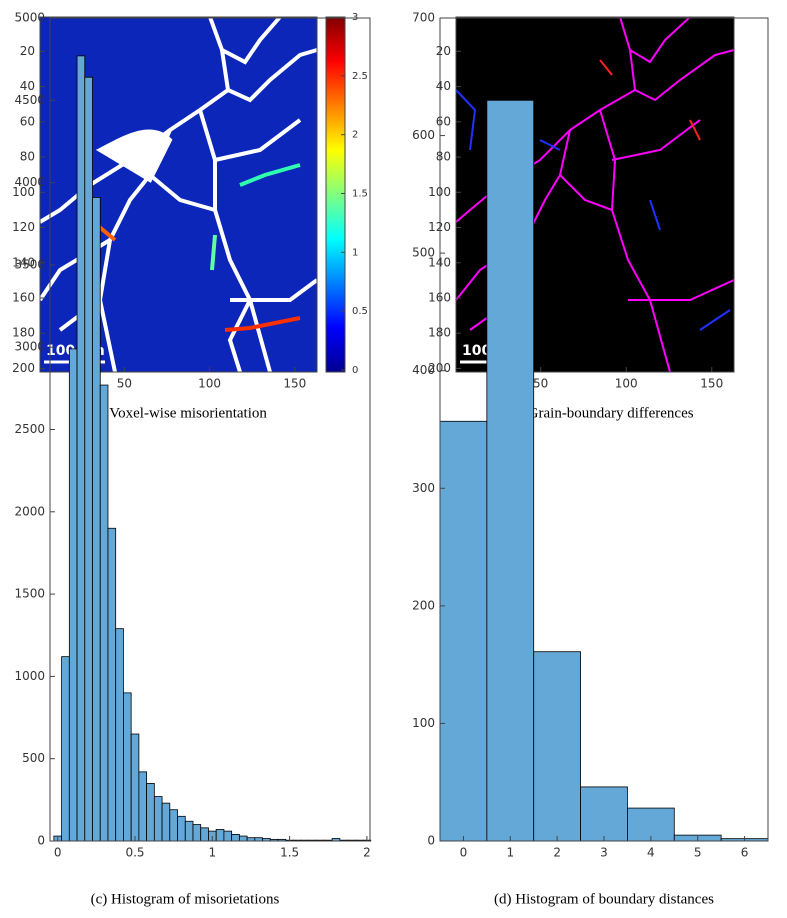  What do you see at coordinates (23, 333) in the screenshot?
I see `y-tick-label: 180` at bounding box center [23, 333].